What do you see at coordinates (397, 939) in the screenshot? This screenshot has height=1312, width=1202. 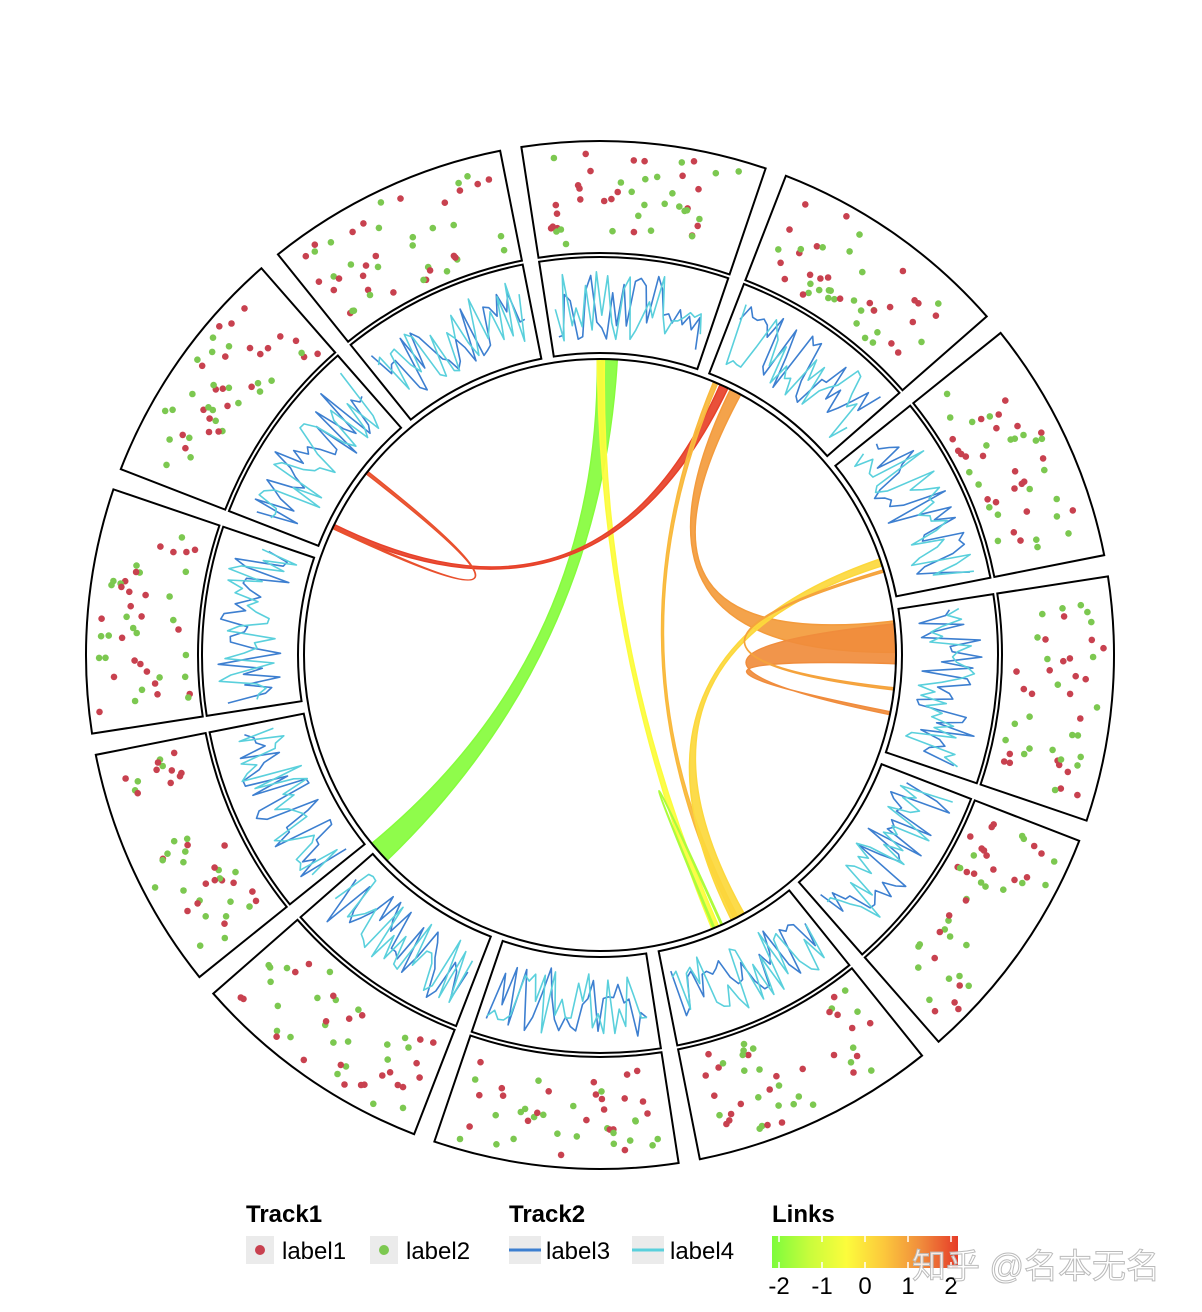 I see `track2-series-label3` at bounding box center [397, 939].